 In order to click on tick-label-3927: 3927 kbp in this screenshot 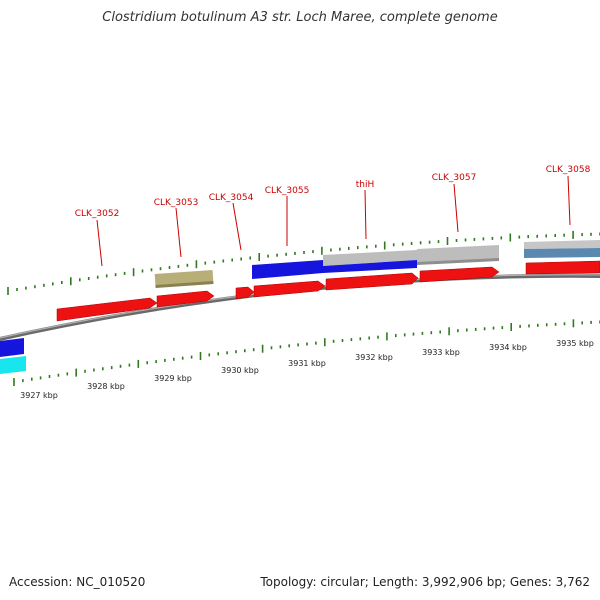, I will do `click(39, 395)`.